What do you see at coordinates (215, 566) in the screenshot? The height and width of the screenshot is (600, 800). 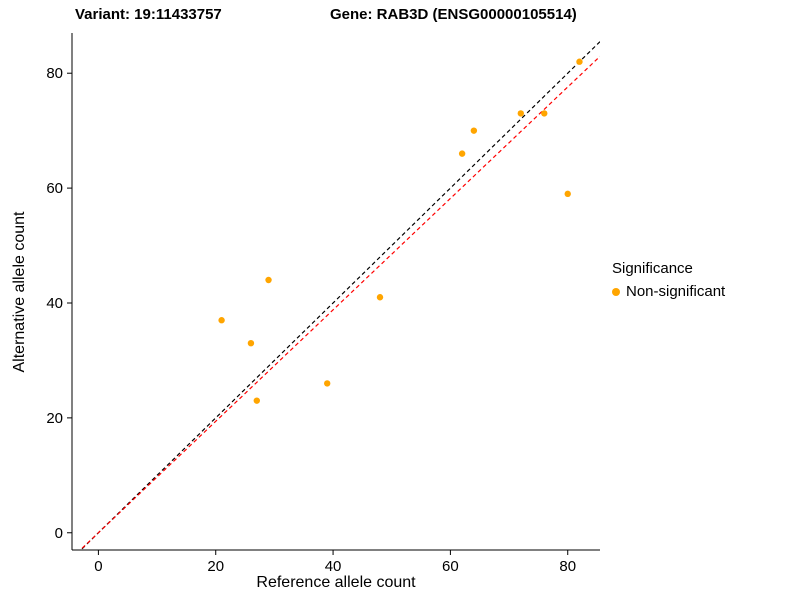 I see `x-tick-label: 20` at bounding box center [215, 566].